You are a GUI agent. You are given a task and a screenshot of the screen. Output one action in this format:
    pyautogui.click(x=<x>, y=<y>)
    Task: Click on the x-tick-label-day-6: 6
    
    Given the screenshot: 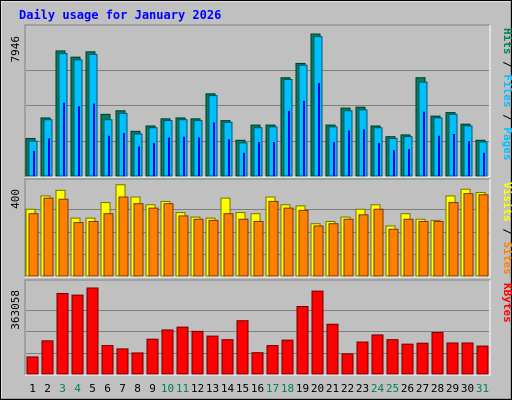 What is the action you would take?
    pyautogui.click(x=107, y=388)
    